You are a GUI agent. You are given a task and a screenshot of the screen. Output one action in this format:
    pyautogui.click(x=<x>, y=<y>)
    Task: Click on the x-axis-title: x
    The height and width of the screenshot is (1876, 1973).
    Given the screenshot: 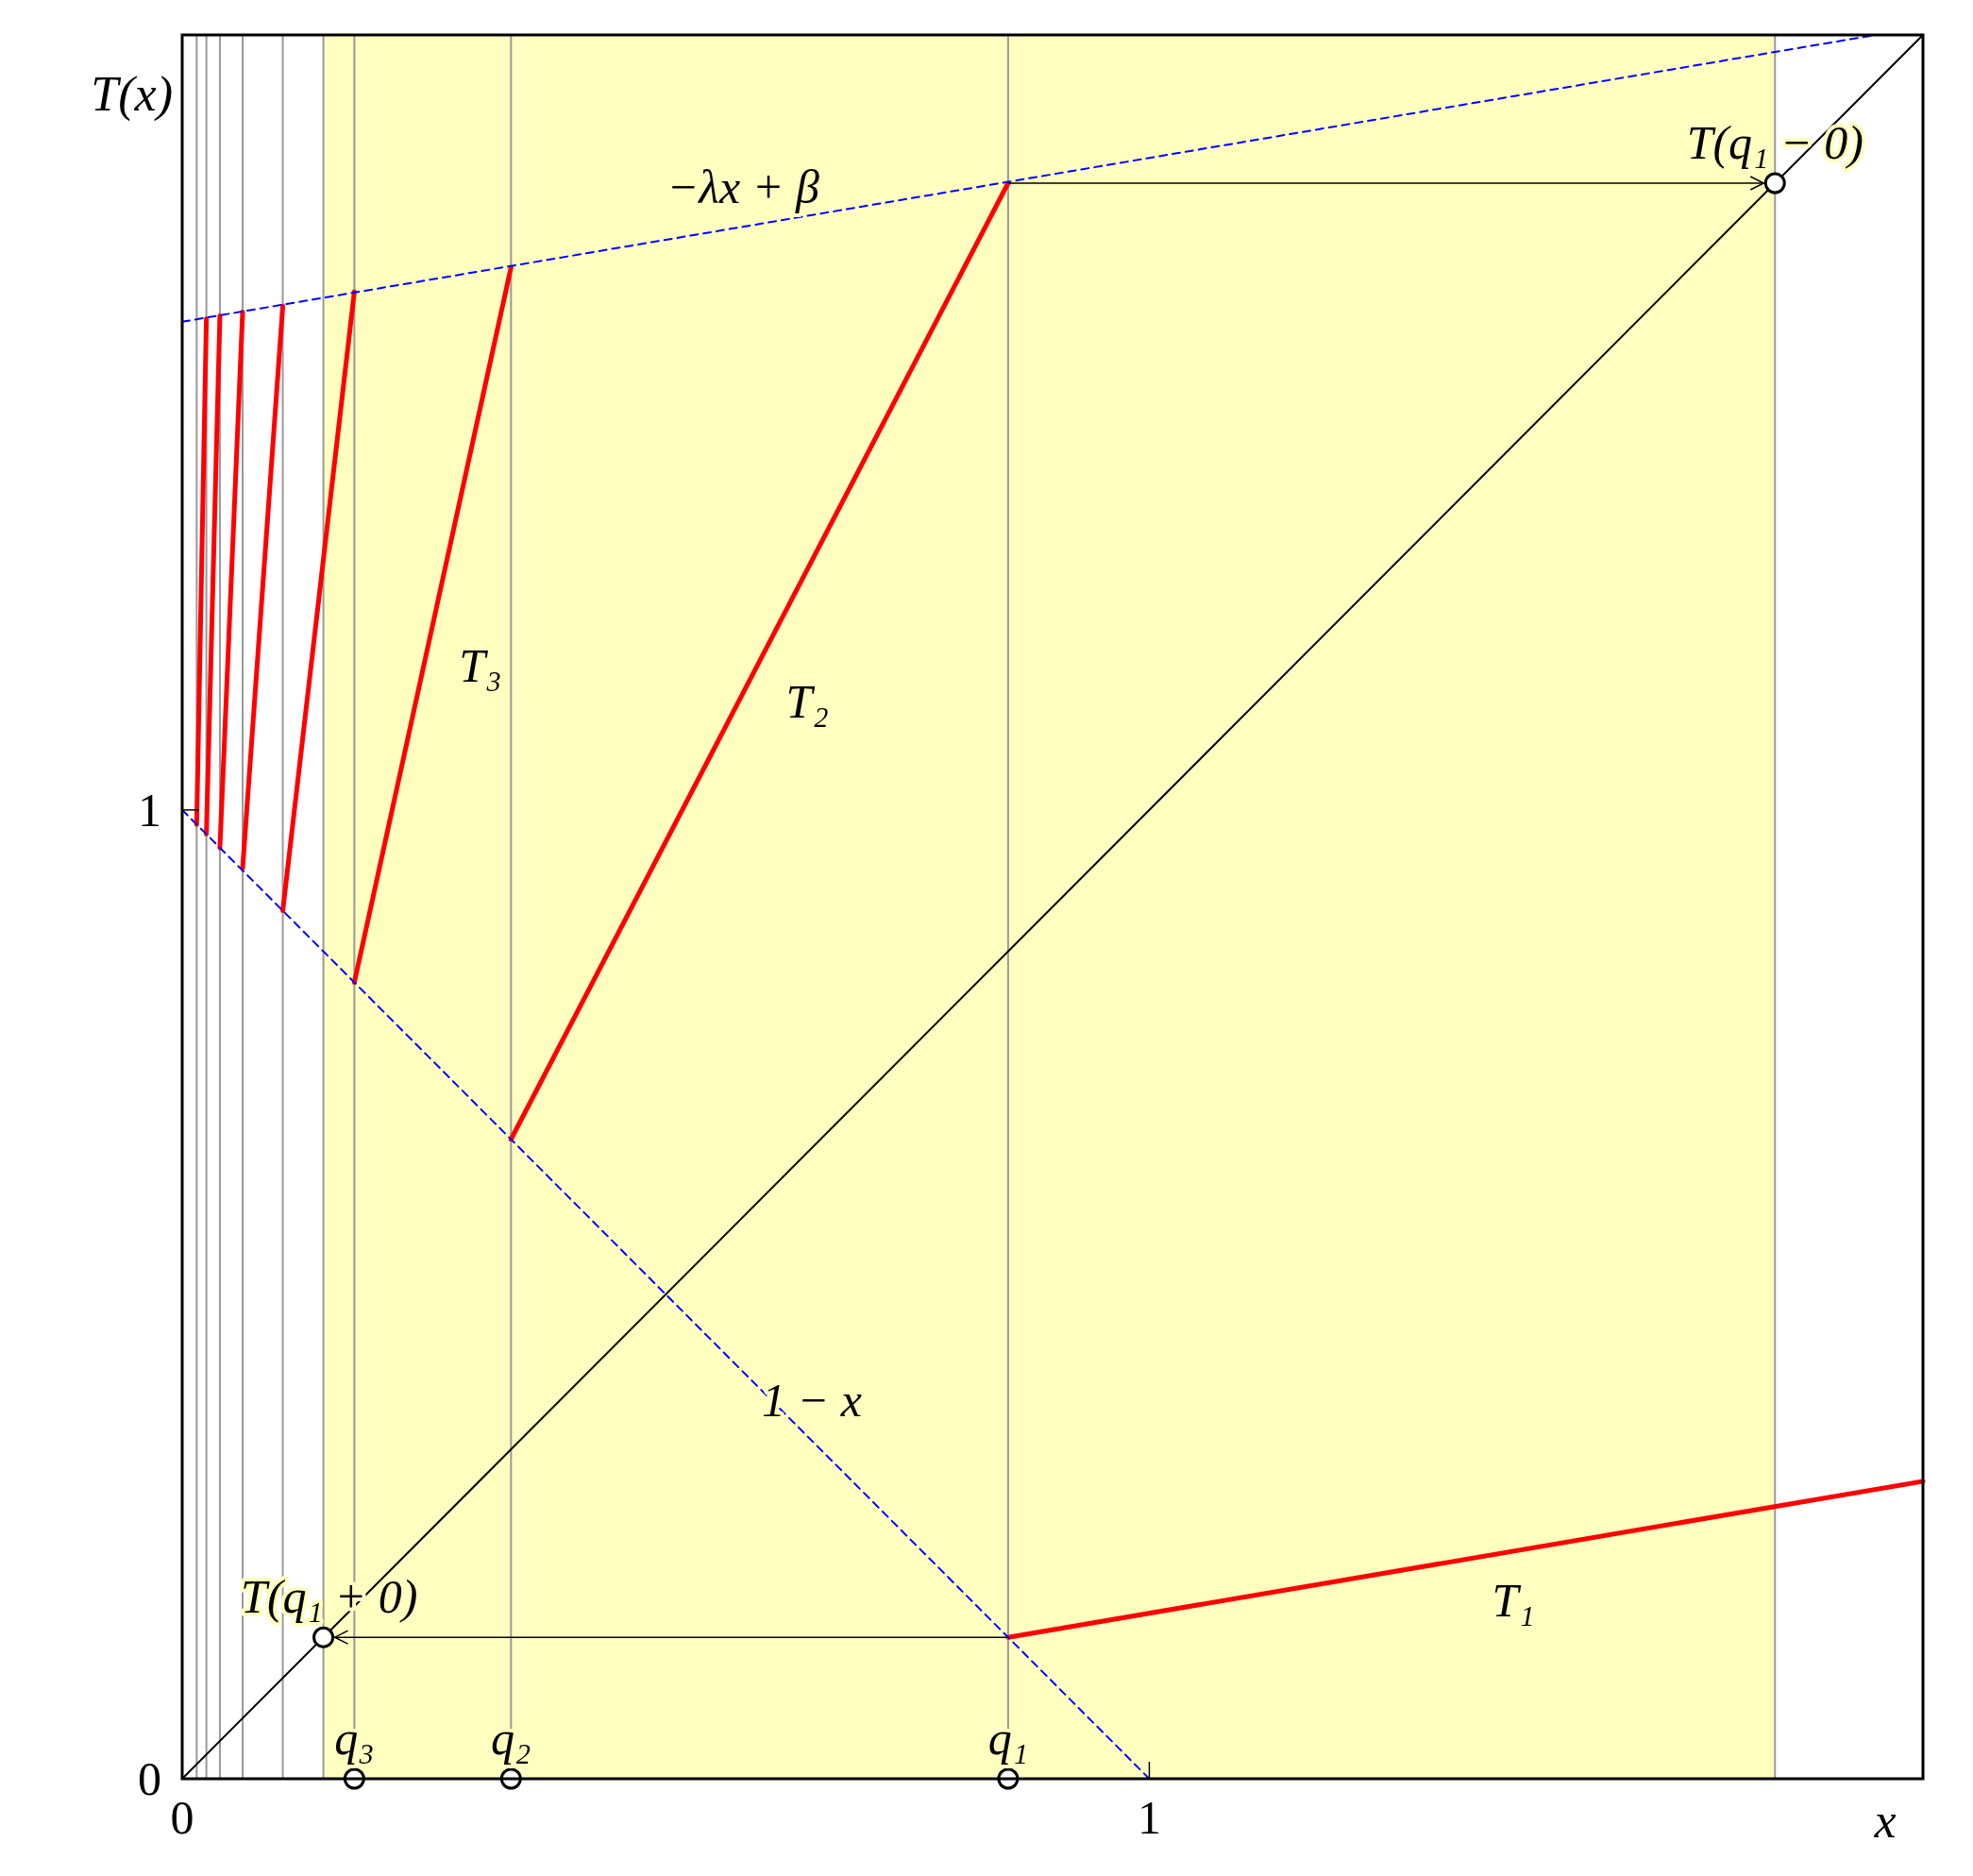 What is the action you would take?
    pyautogui.click(x=1885, y=1821)
    